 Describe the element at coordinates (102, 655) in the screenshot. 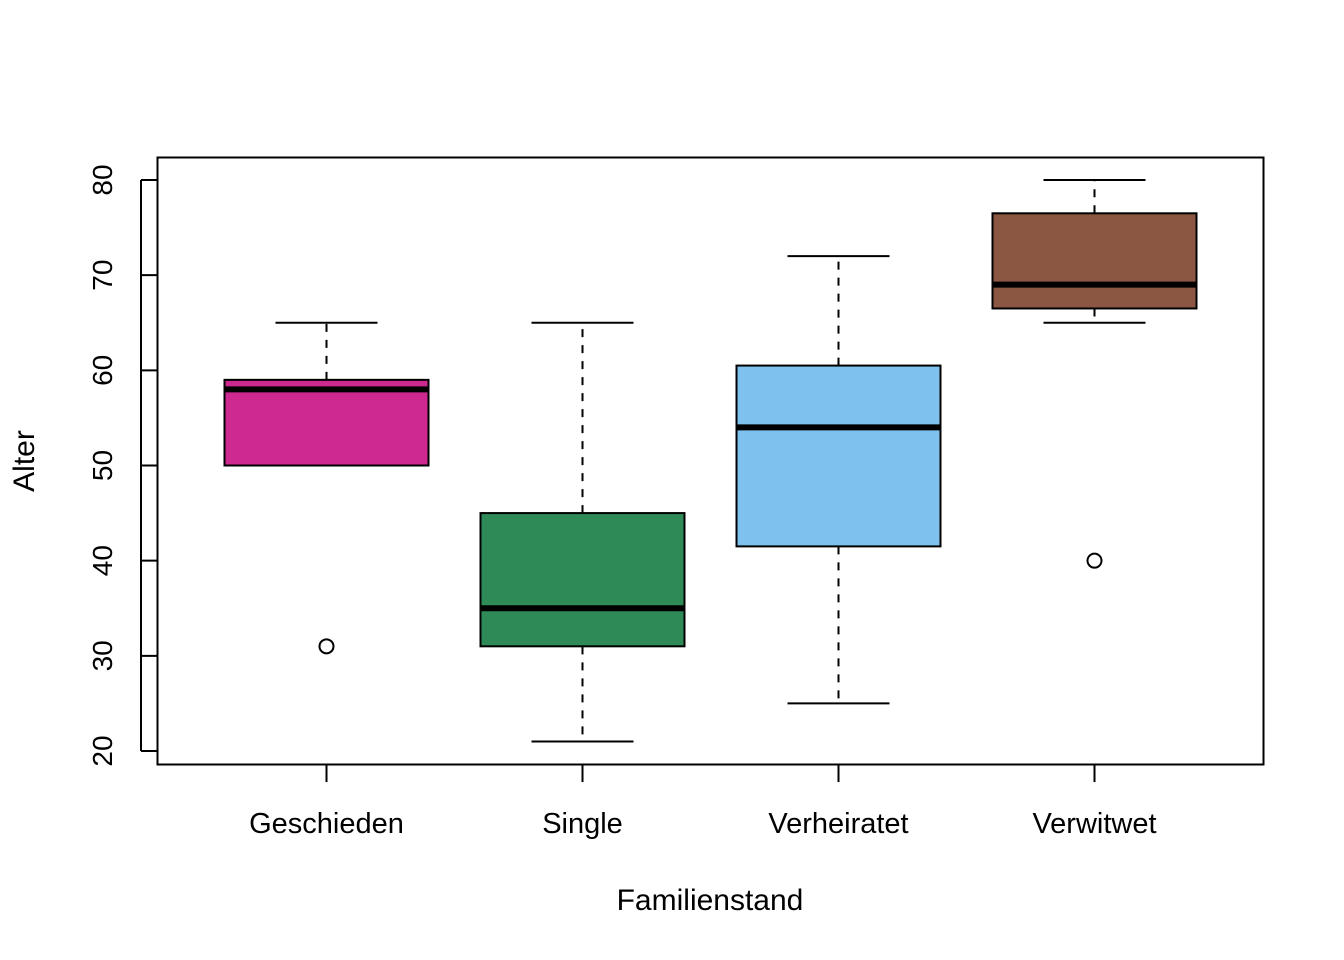

I see `y-tick-label: 30` at that location.